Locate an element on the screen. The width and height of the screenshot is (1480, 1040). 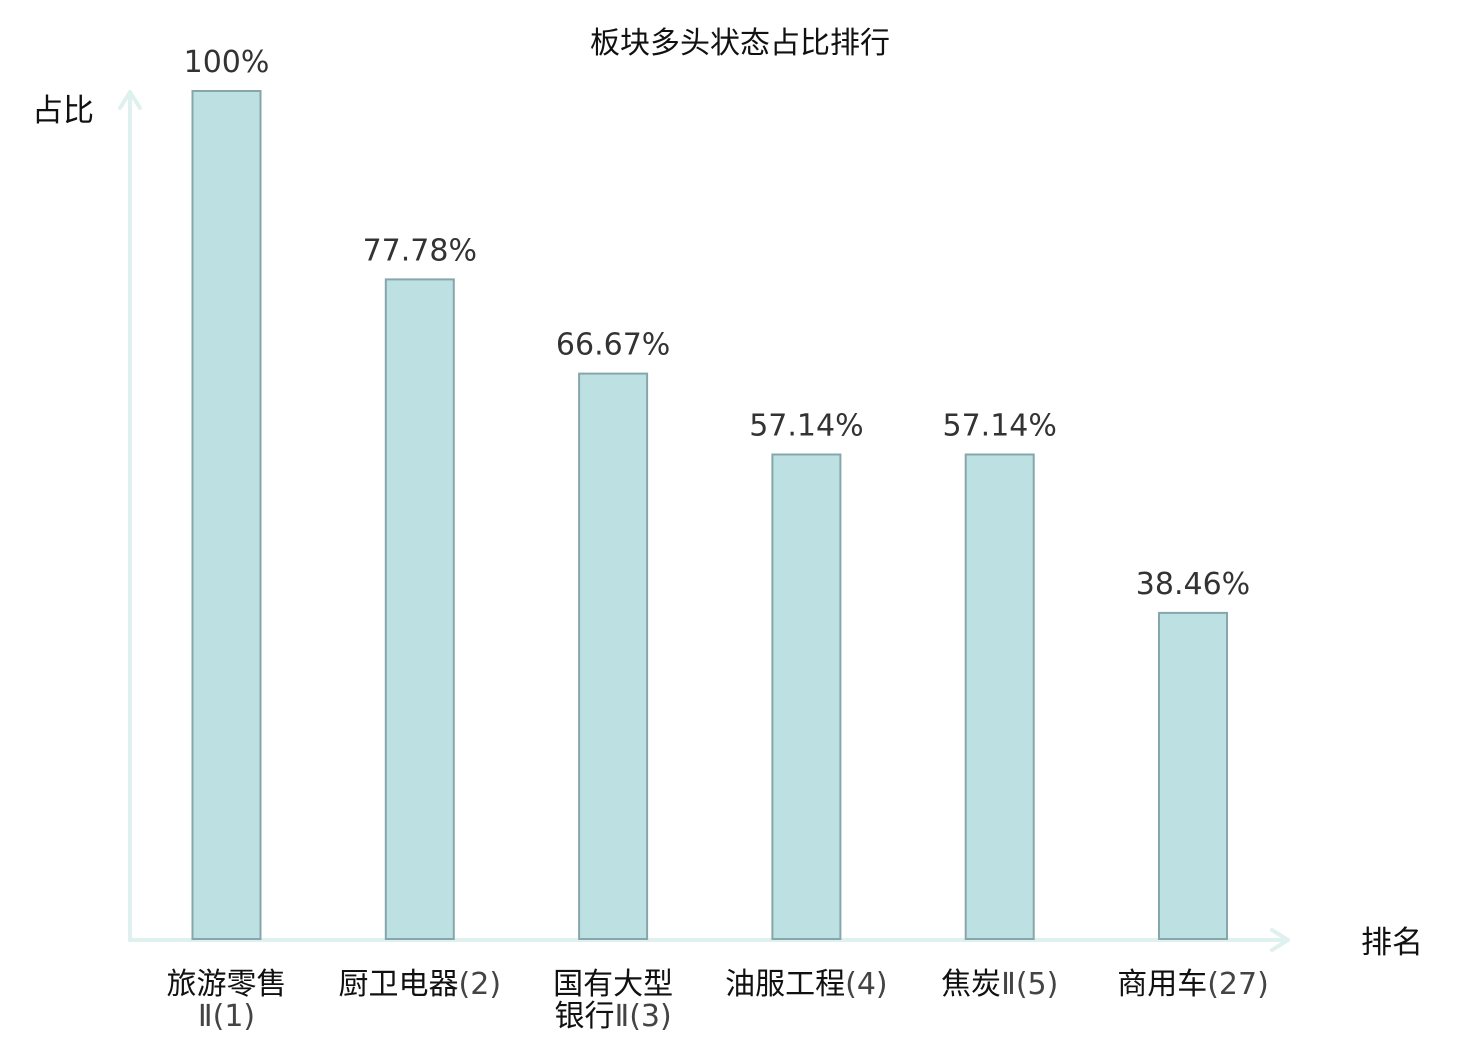
y-axis-title: 占比 is located at coordinates (63, 111).